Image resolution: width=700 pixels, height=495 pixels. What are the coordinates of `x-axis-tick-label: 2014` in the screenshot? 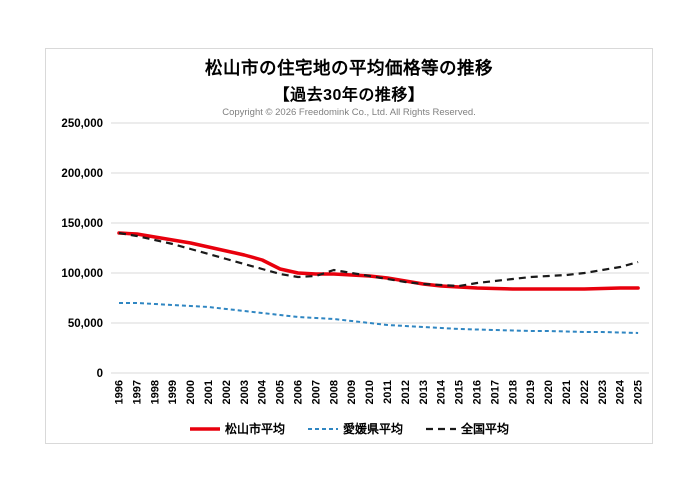 It's located at (442, 391).